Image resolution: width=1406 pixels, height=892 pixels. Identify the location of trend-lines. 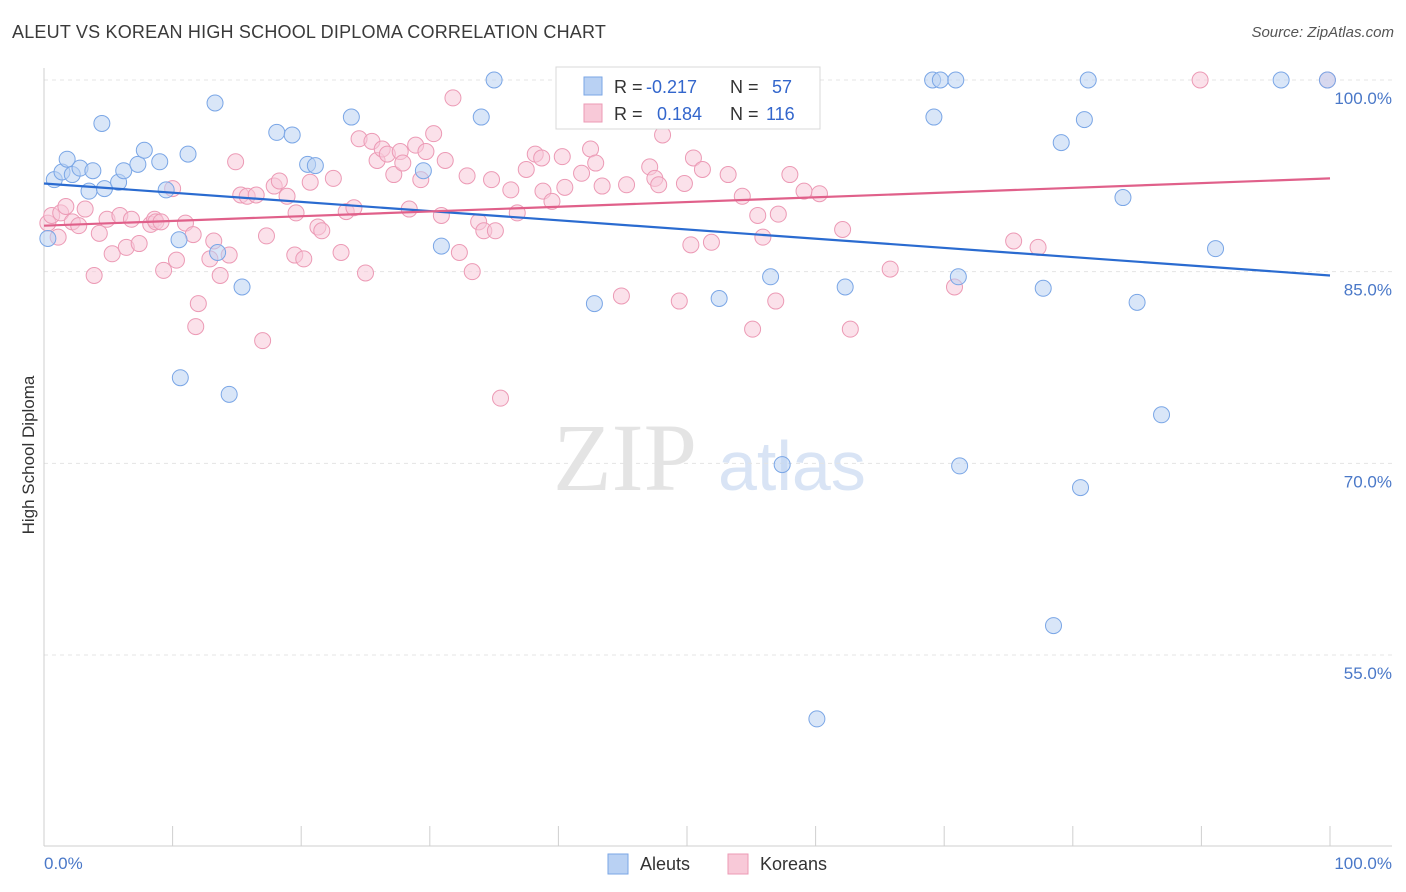
(687, 227).